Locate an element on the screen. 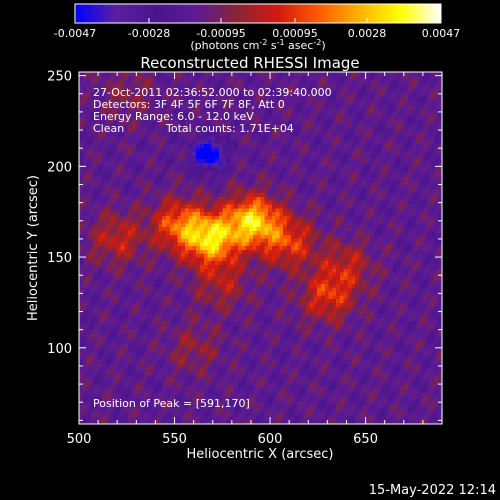  x-tick-label: 650 is located at coordinates (365, 439).